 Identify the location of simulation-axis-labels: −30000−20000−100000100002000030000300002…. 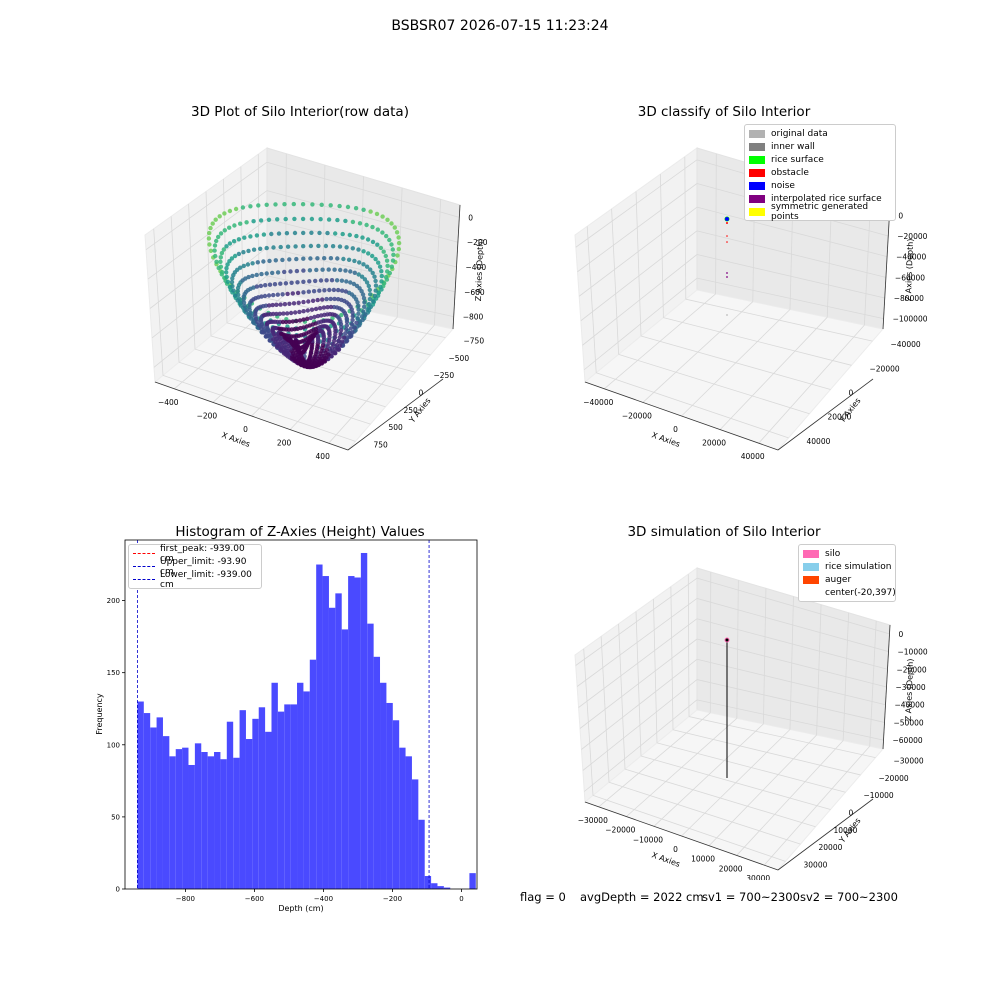
(753, 755).